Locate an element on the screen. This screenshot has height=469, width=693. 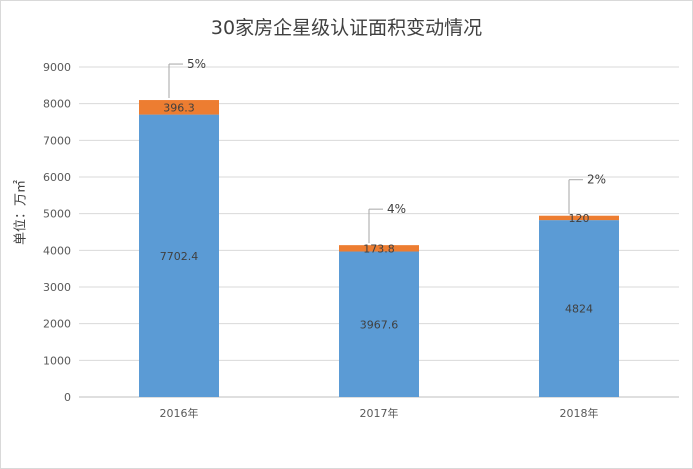
data-label: 7702.4 is located at coordinates (179, 256).